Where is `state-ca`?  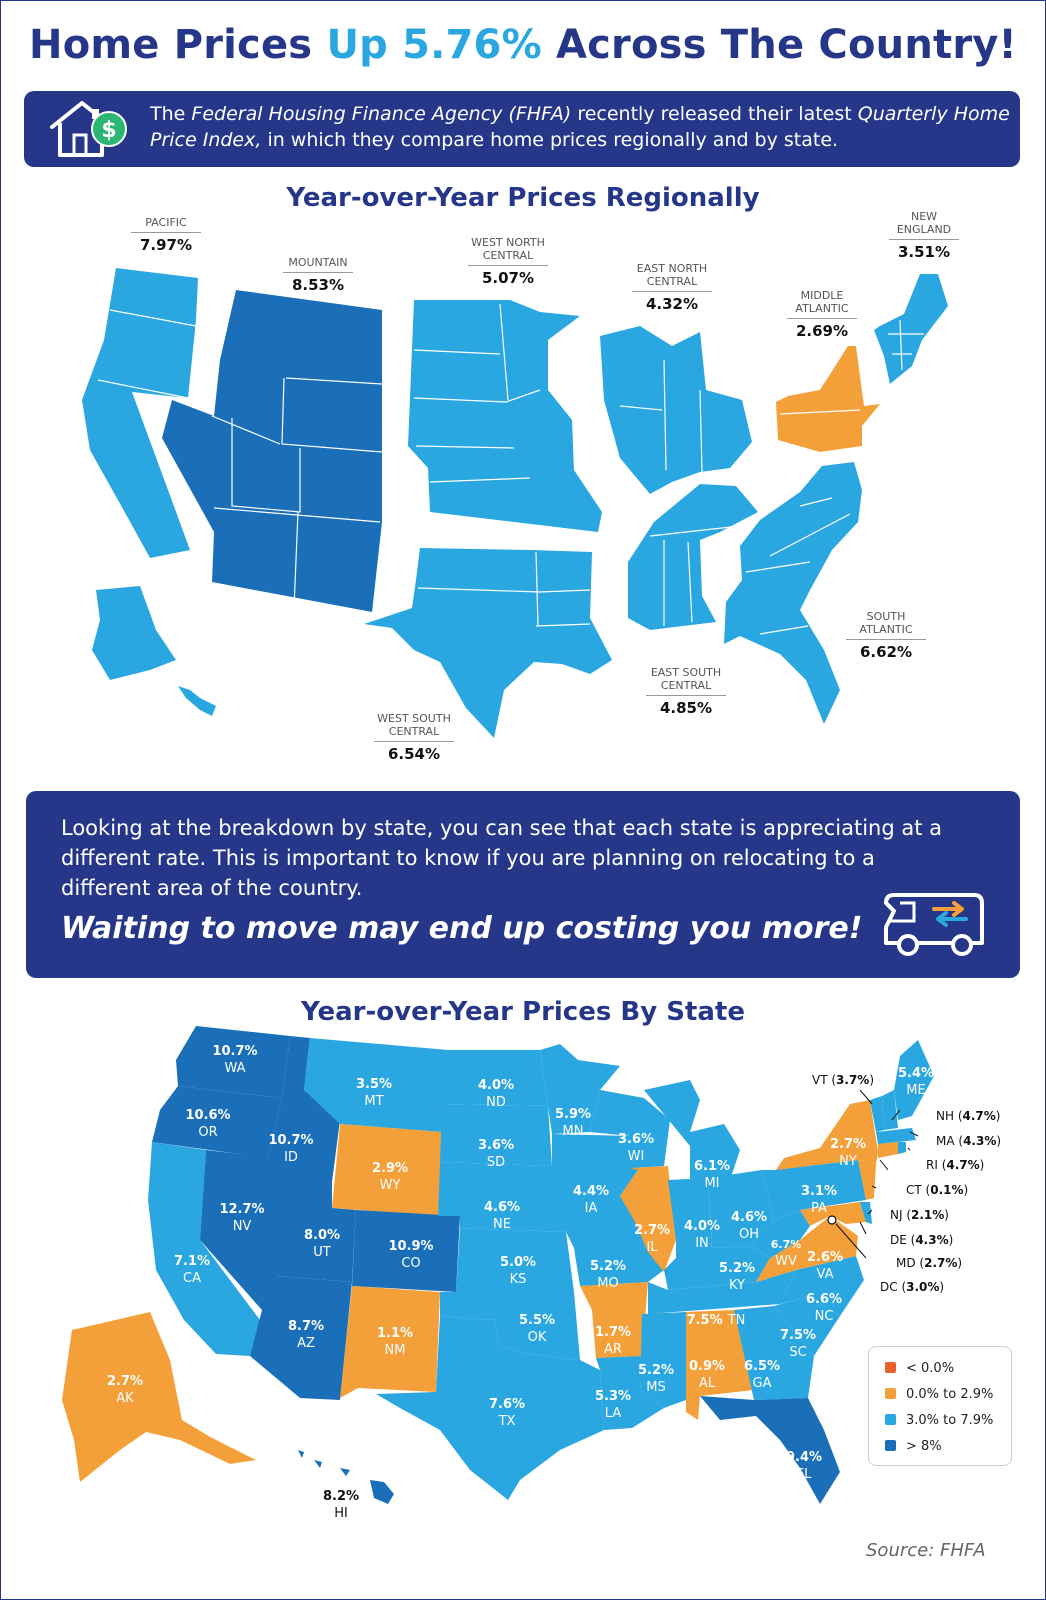
state-ca is located at coordinates (204, 1249).